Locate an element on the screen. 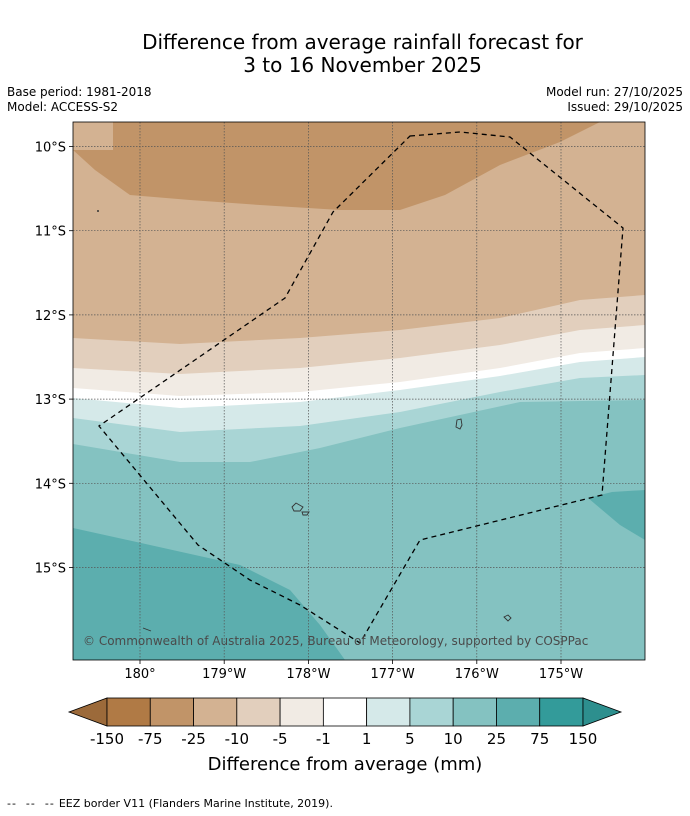 The image size is (690, 816). band-minus75 is located at coordinates (359, 166).